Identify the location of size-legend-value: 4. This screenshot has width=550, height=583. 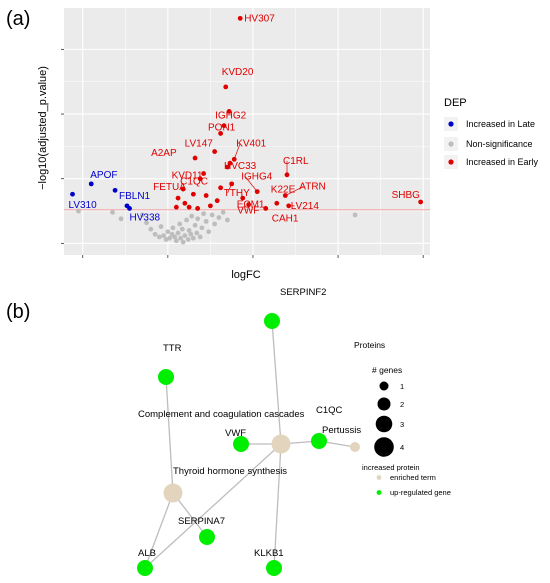
(402, 447).